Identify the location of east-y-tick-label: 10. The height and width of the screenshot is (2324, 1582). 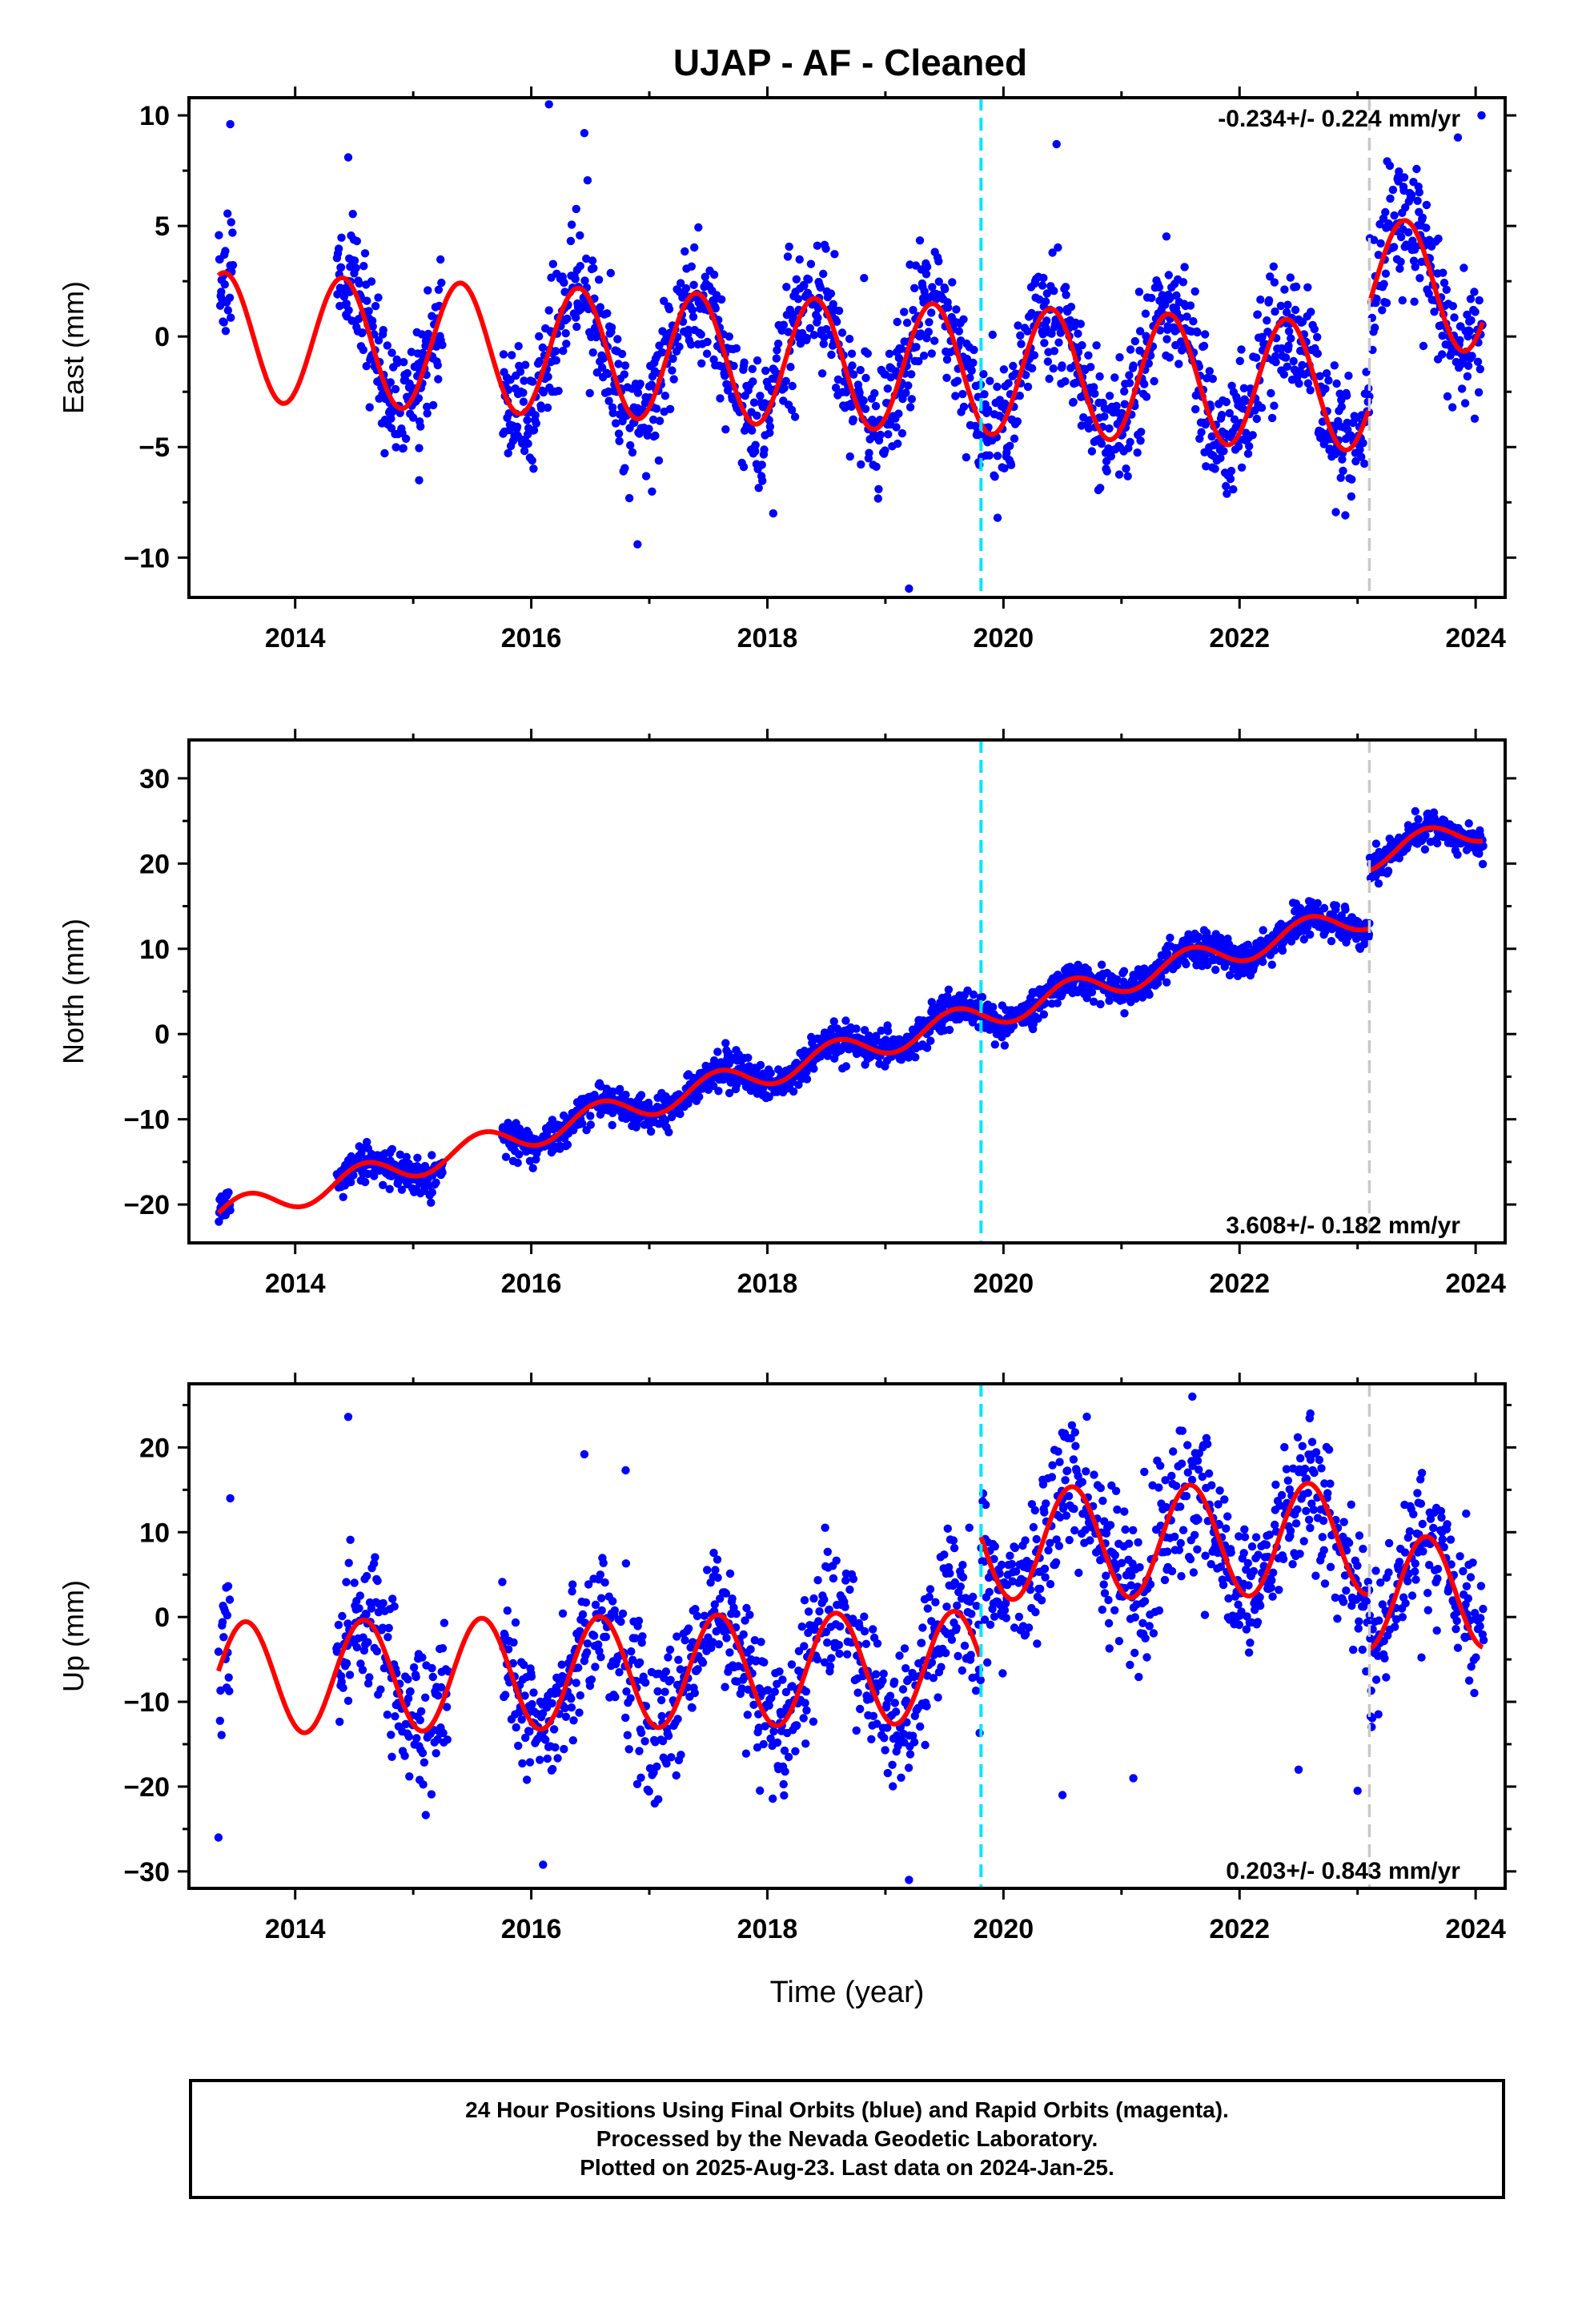
(154, 116).